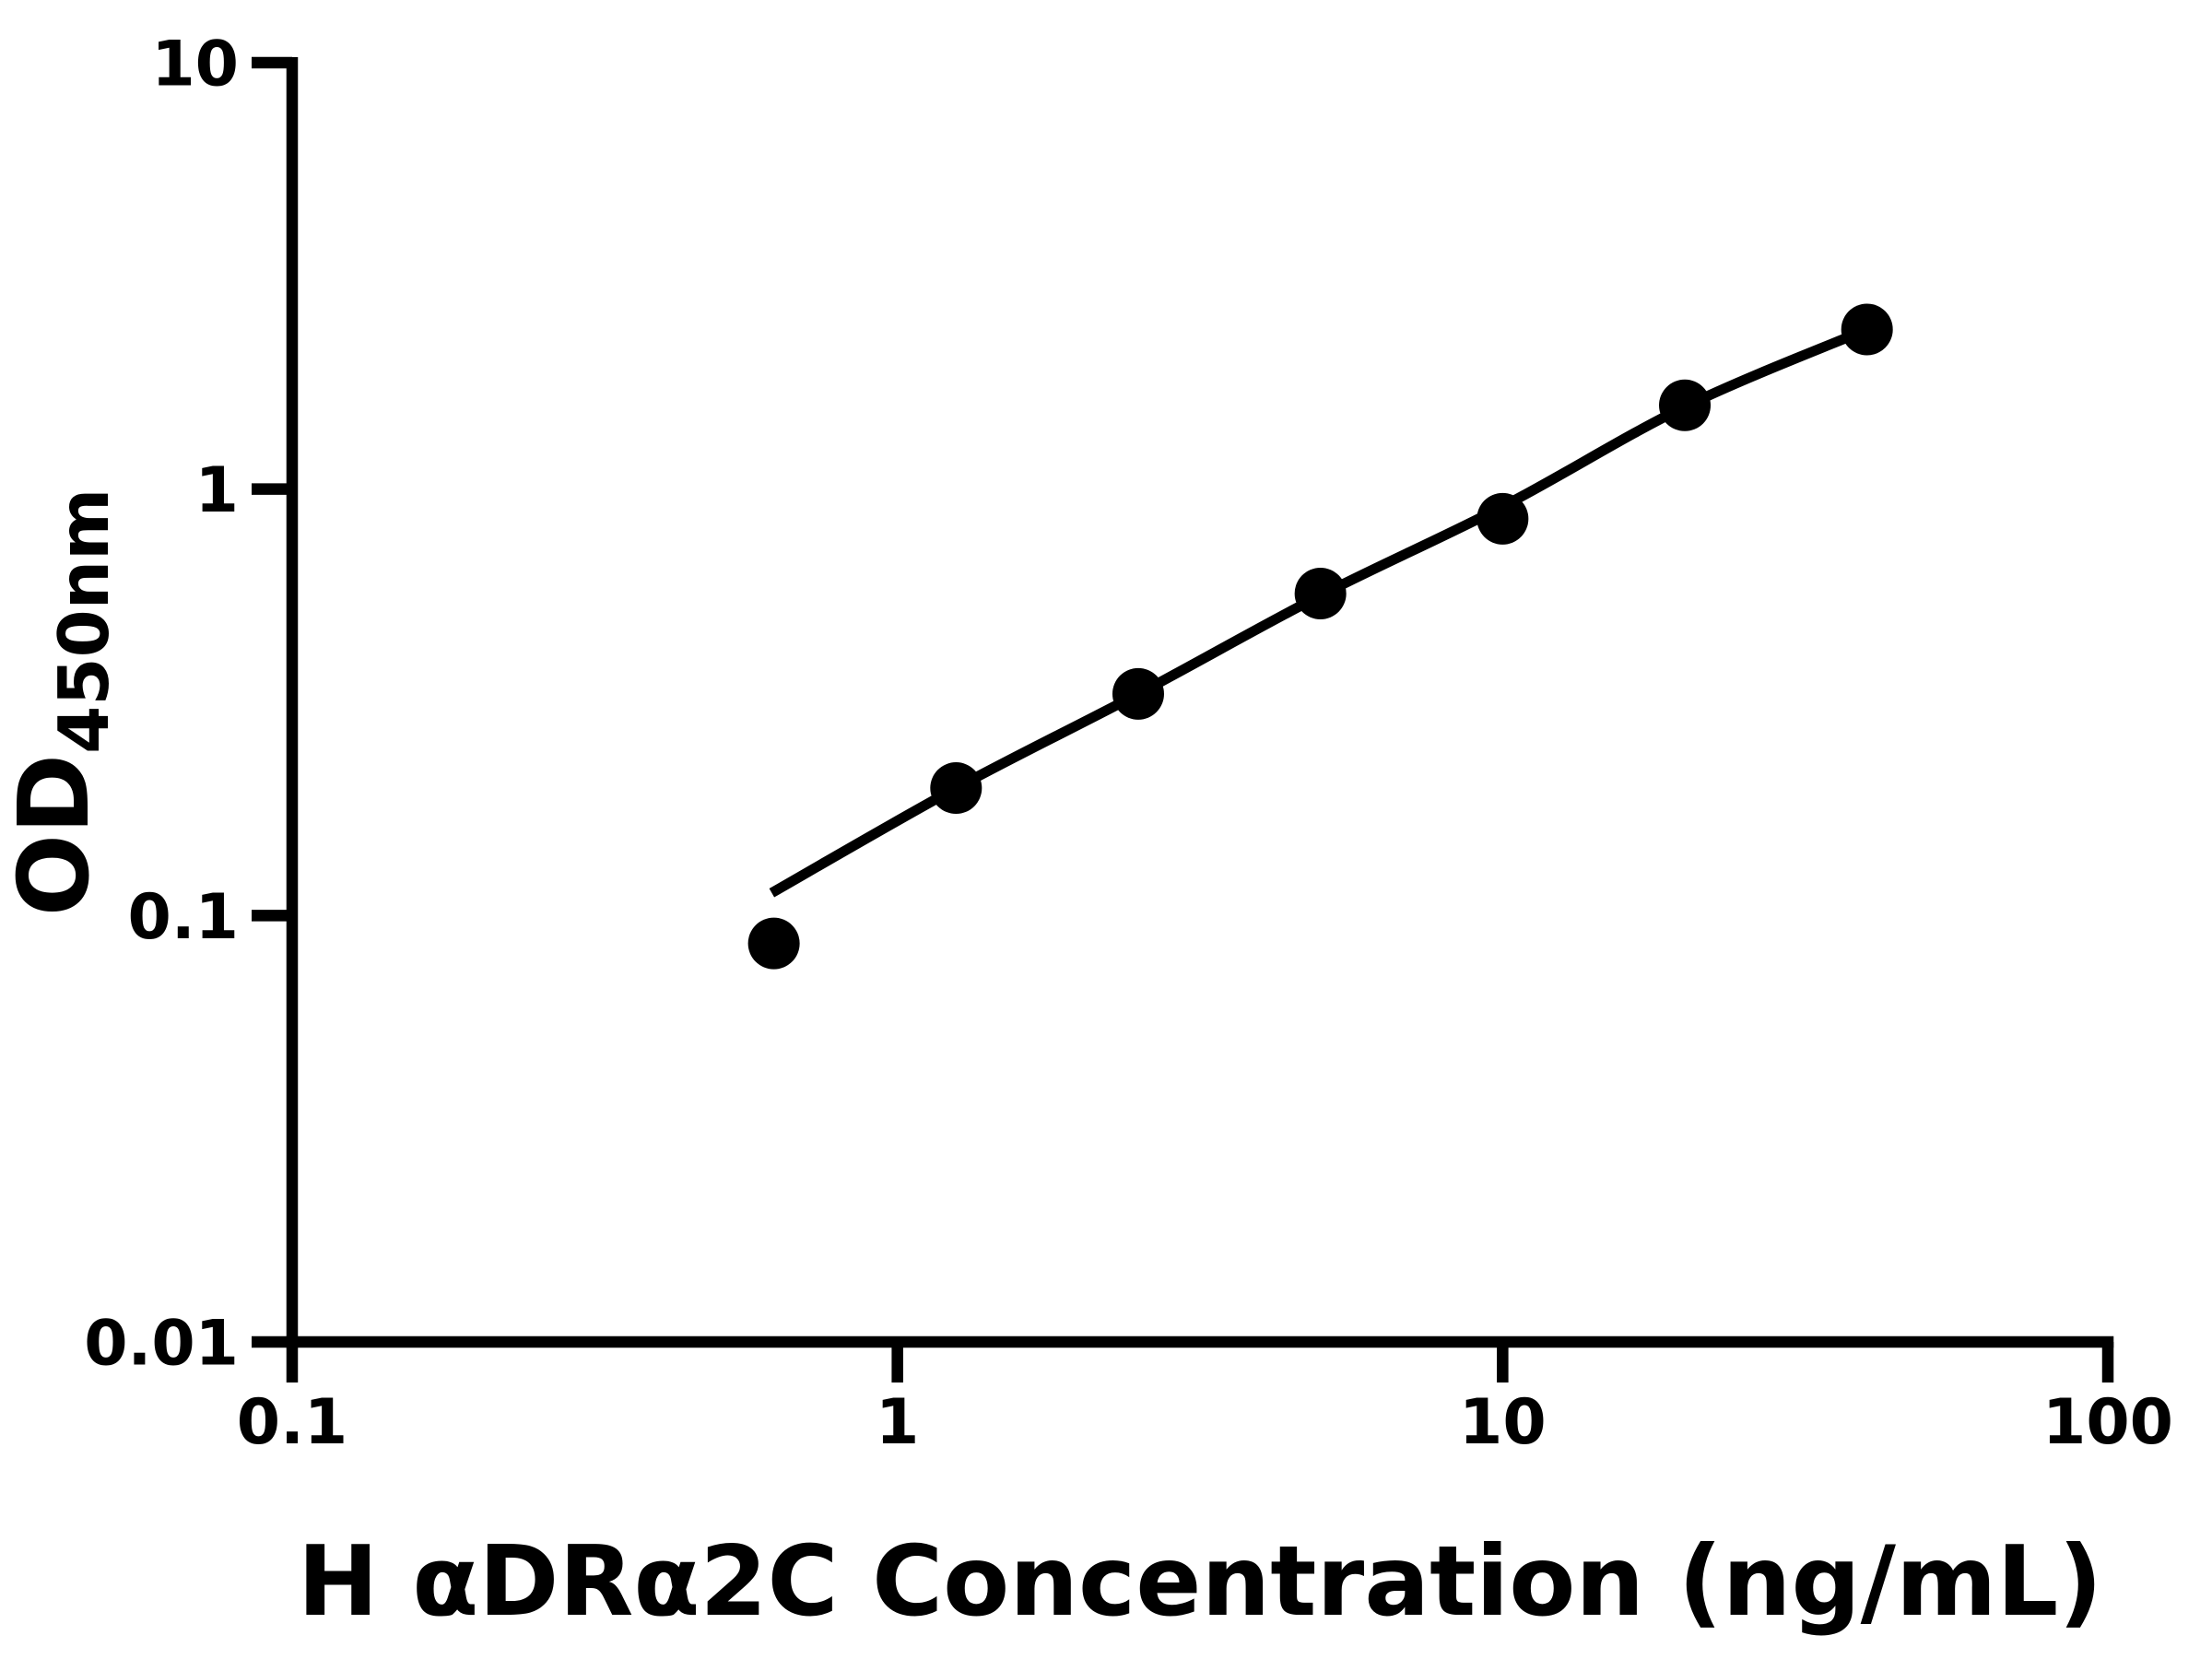 The image size is (2212, 1659). What do you see at coordinates (195, 64) in the screenshot?
I see `y-tick-label-10: 10` at bounding box center [195, 64].